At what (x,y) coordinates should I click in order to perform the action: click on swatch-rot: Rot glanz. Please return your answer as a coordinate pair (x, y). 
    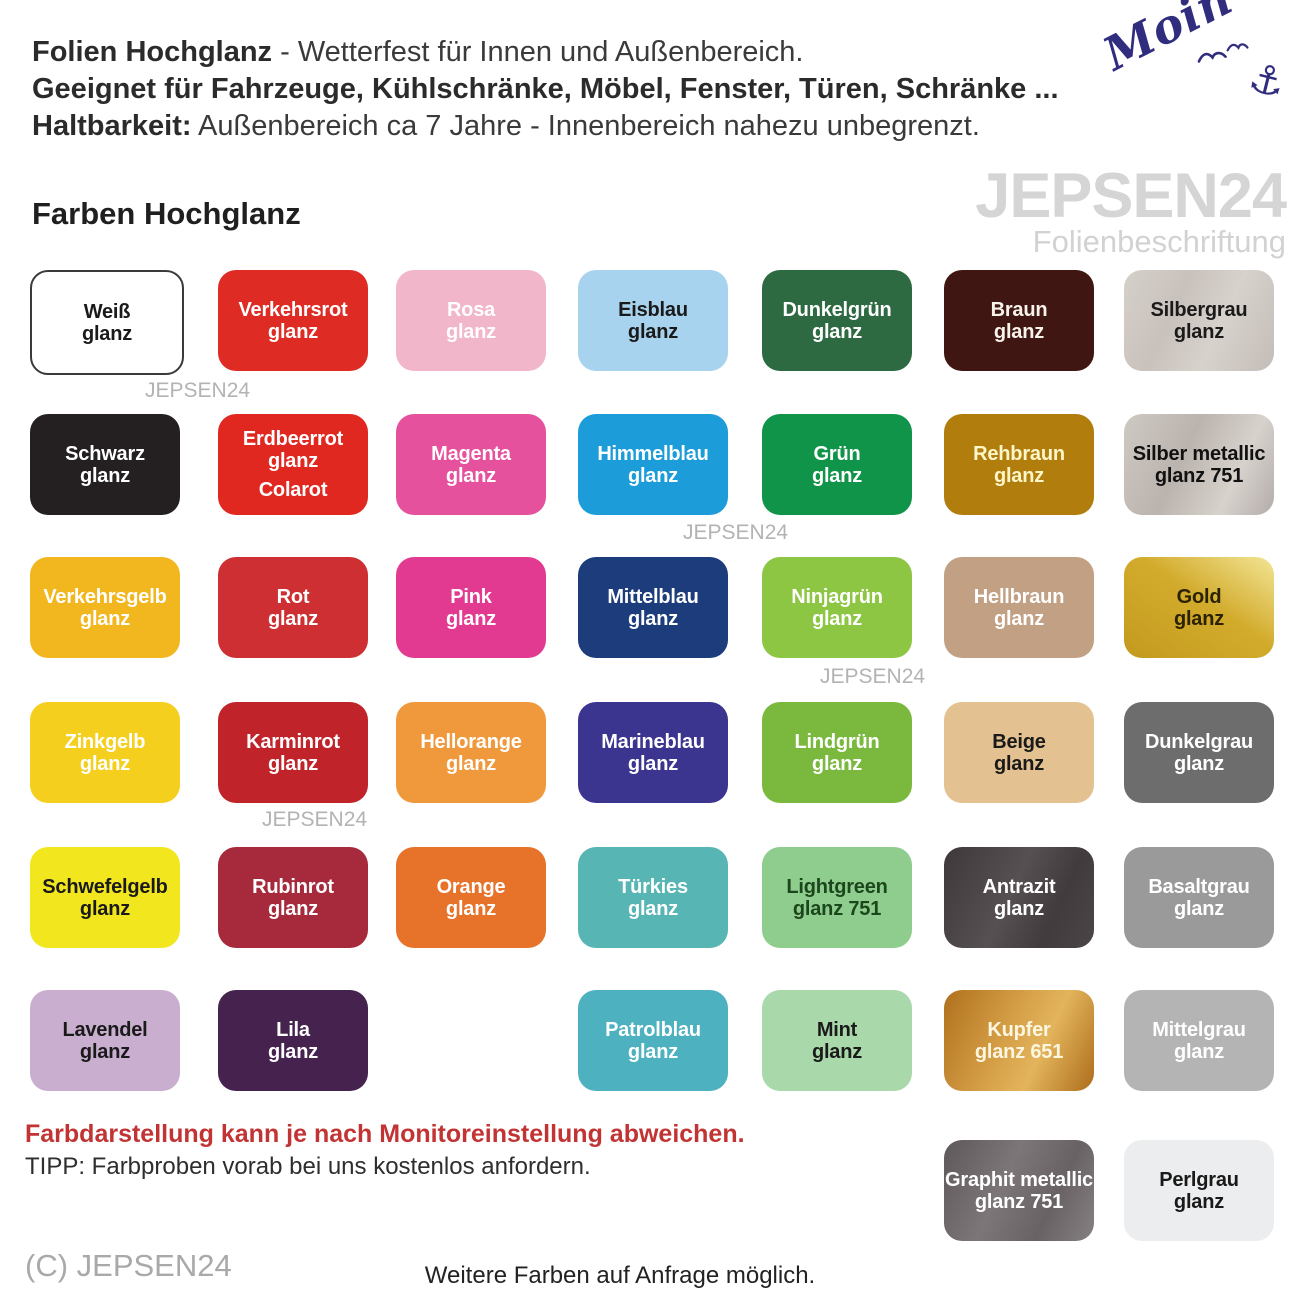
    Looking at the image, I should click on (293, 607).